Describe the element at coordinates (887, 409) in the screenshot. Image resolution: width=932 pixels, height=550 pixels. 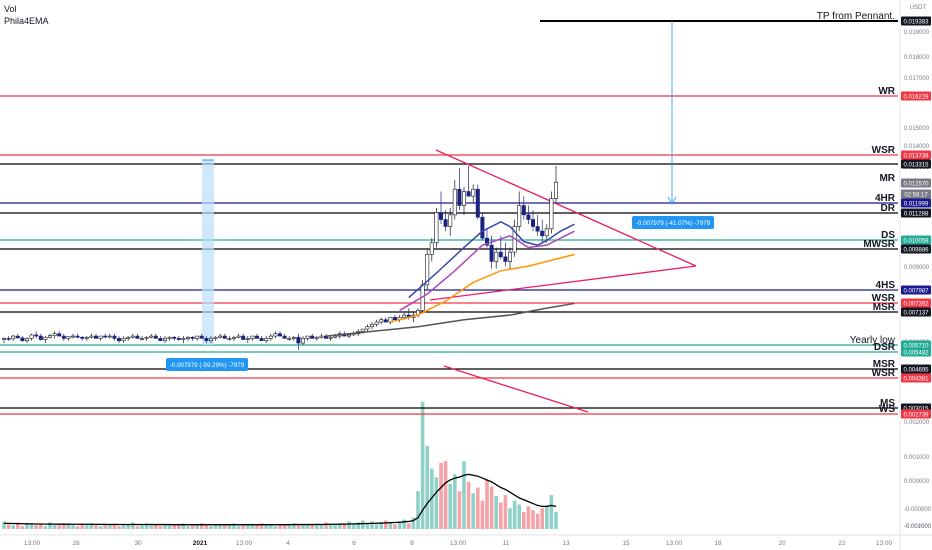
I see `level-label: WS` at that location.